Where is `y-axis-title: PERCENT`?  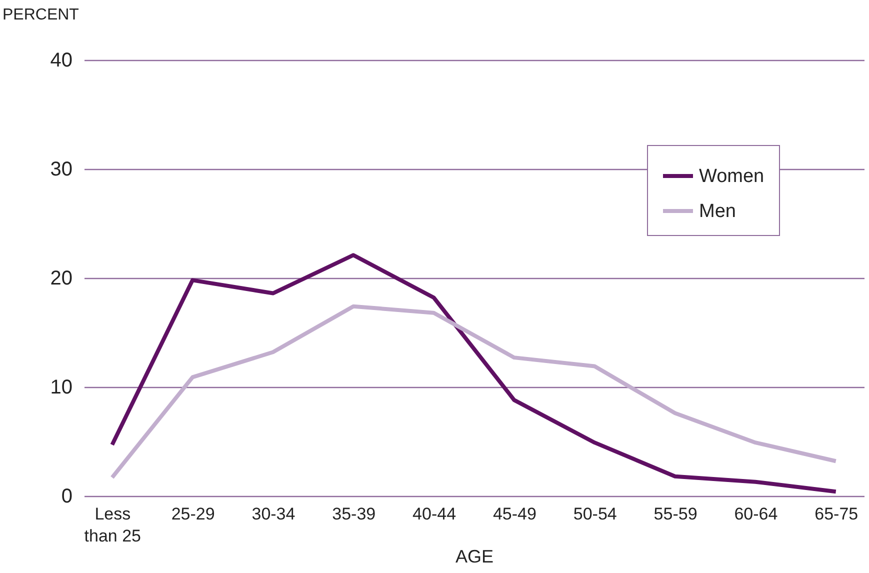
y-axis-title: PERCENT is located at coordinates (41, 15).